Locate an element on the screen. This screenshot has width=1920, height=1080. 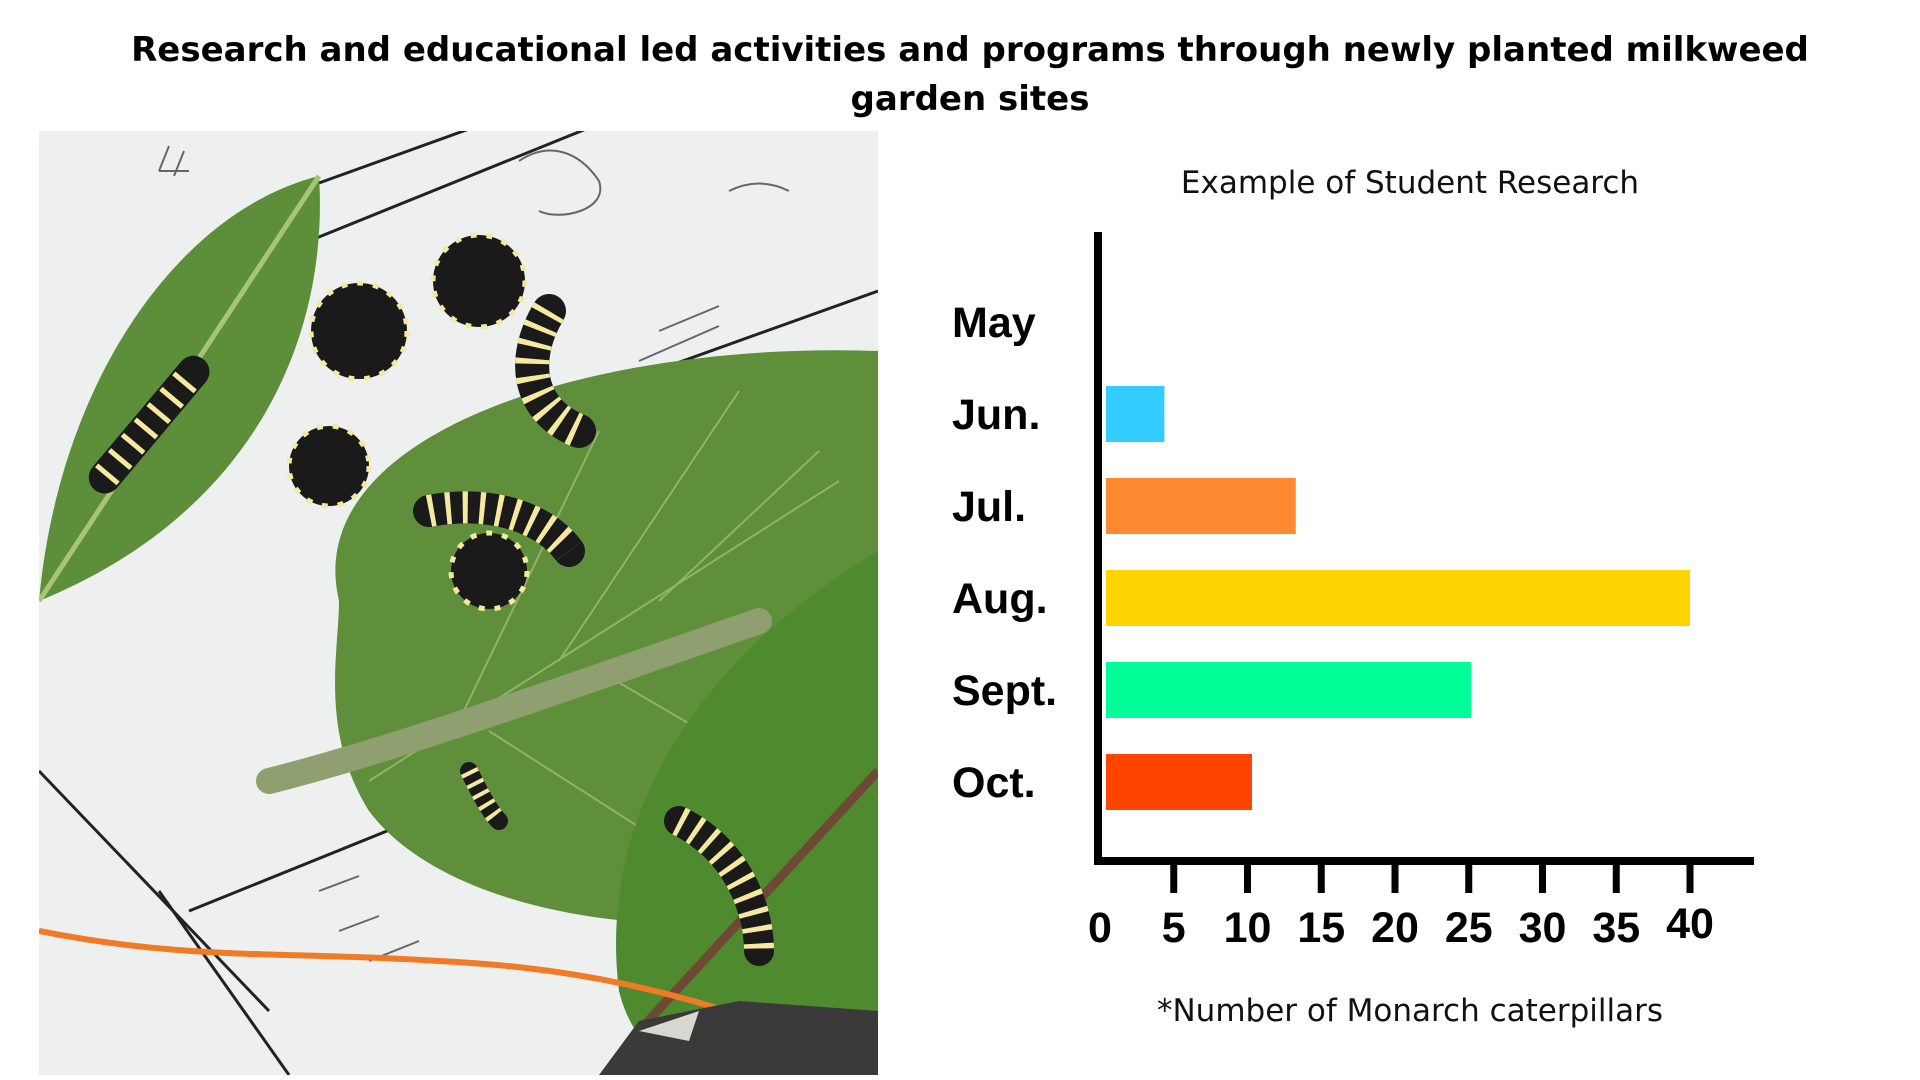
x-tick-label: 15 is located at coordinates (1321, 928).